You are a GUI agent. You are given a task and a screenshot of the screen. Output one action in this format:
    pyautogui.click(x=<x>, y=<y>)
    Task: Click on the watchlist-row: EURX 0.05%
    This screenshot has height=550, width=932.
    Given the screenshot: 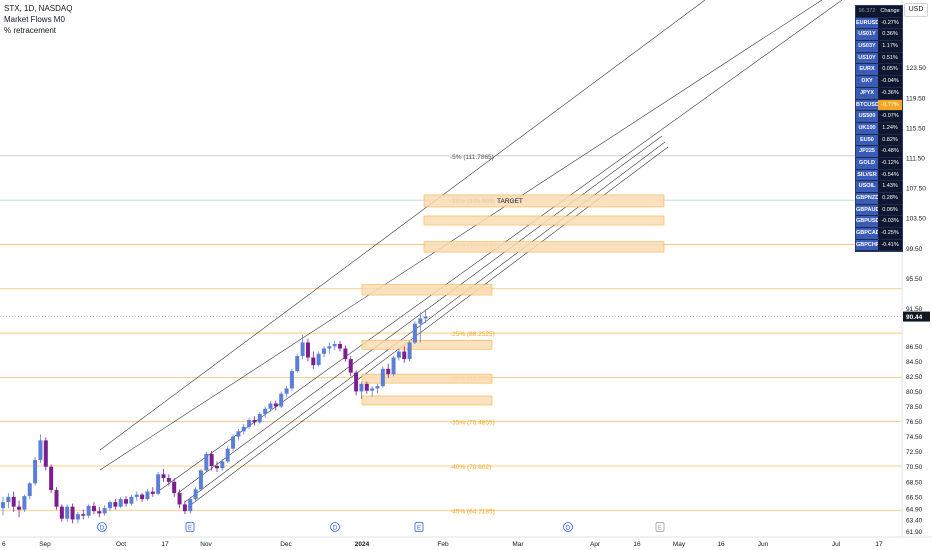 What is the action you would take?
    pyautogui.click(x=879, y=70)
    